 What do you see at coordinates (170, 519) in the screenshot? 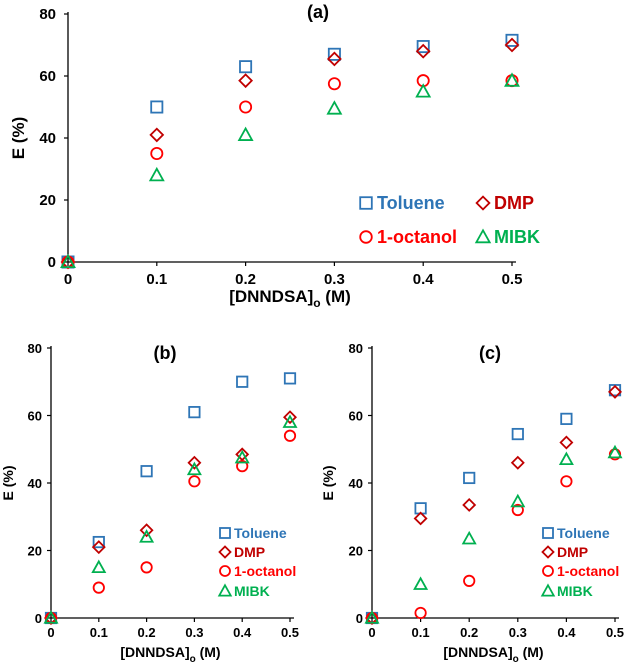
I see `series-mibk` at bounding box center [170, 519].